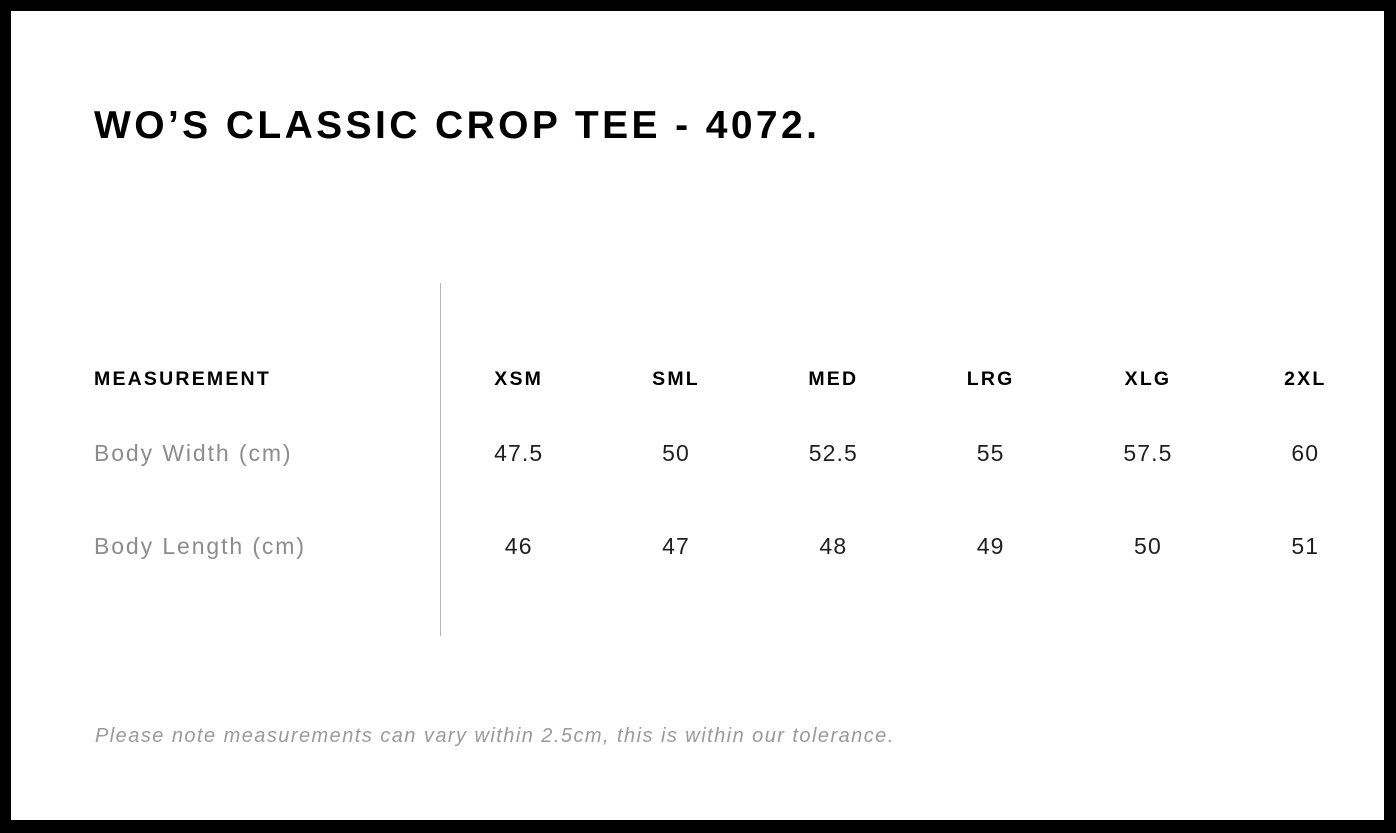 This screenshot has width=1396, height=833. Describe the element at coordinates (1305, 378) in the screenshot. I see `column-header-2xl: 2XL` at that location.